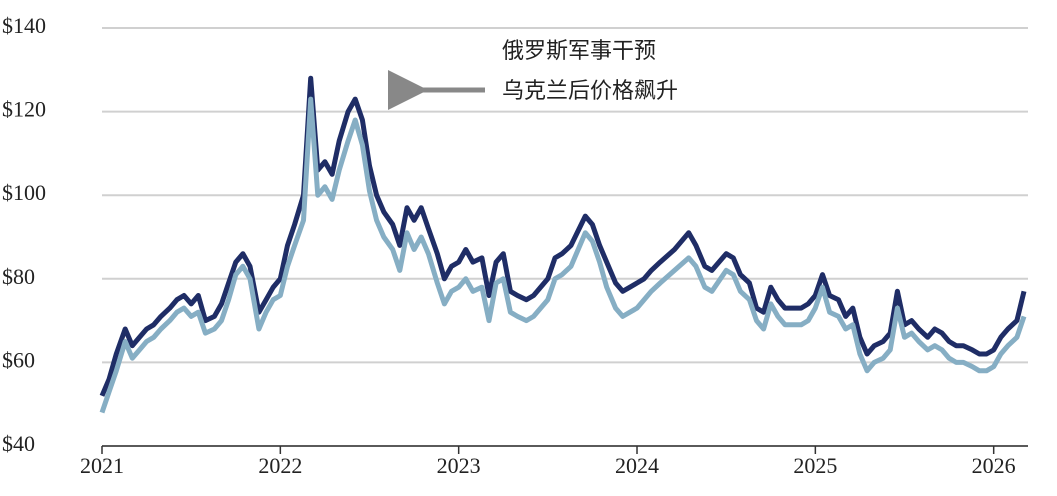  Describe the element at coordinates (590, 91) in the screenshot. I see `annotation: 乌克兰后价格飙升` at that location.